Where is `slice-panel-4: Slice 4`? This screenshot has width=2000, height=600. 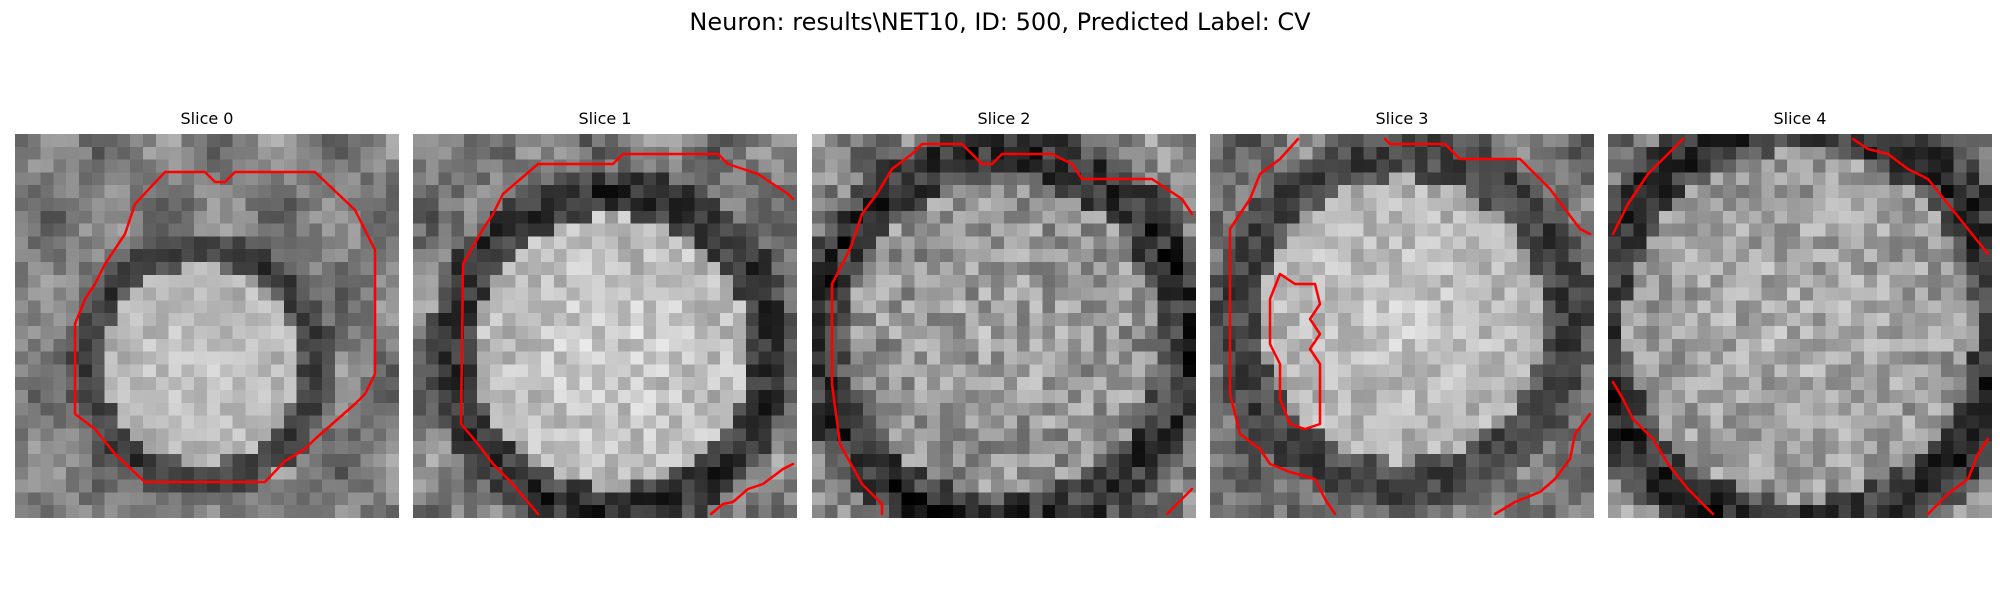
slice-panel-4: Slice 4 is located at coordinates (1800, 313).